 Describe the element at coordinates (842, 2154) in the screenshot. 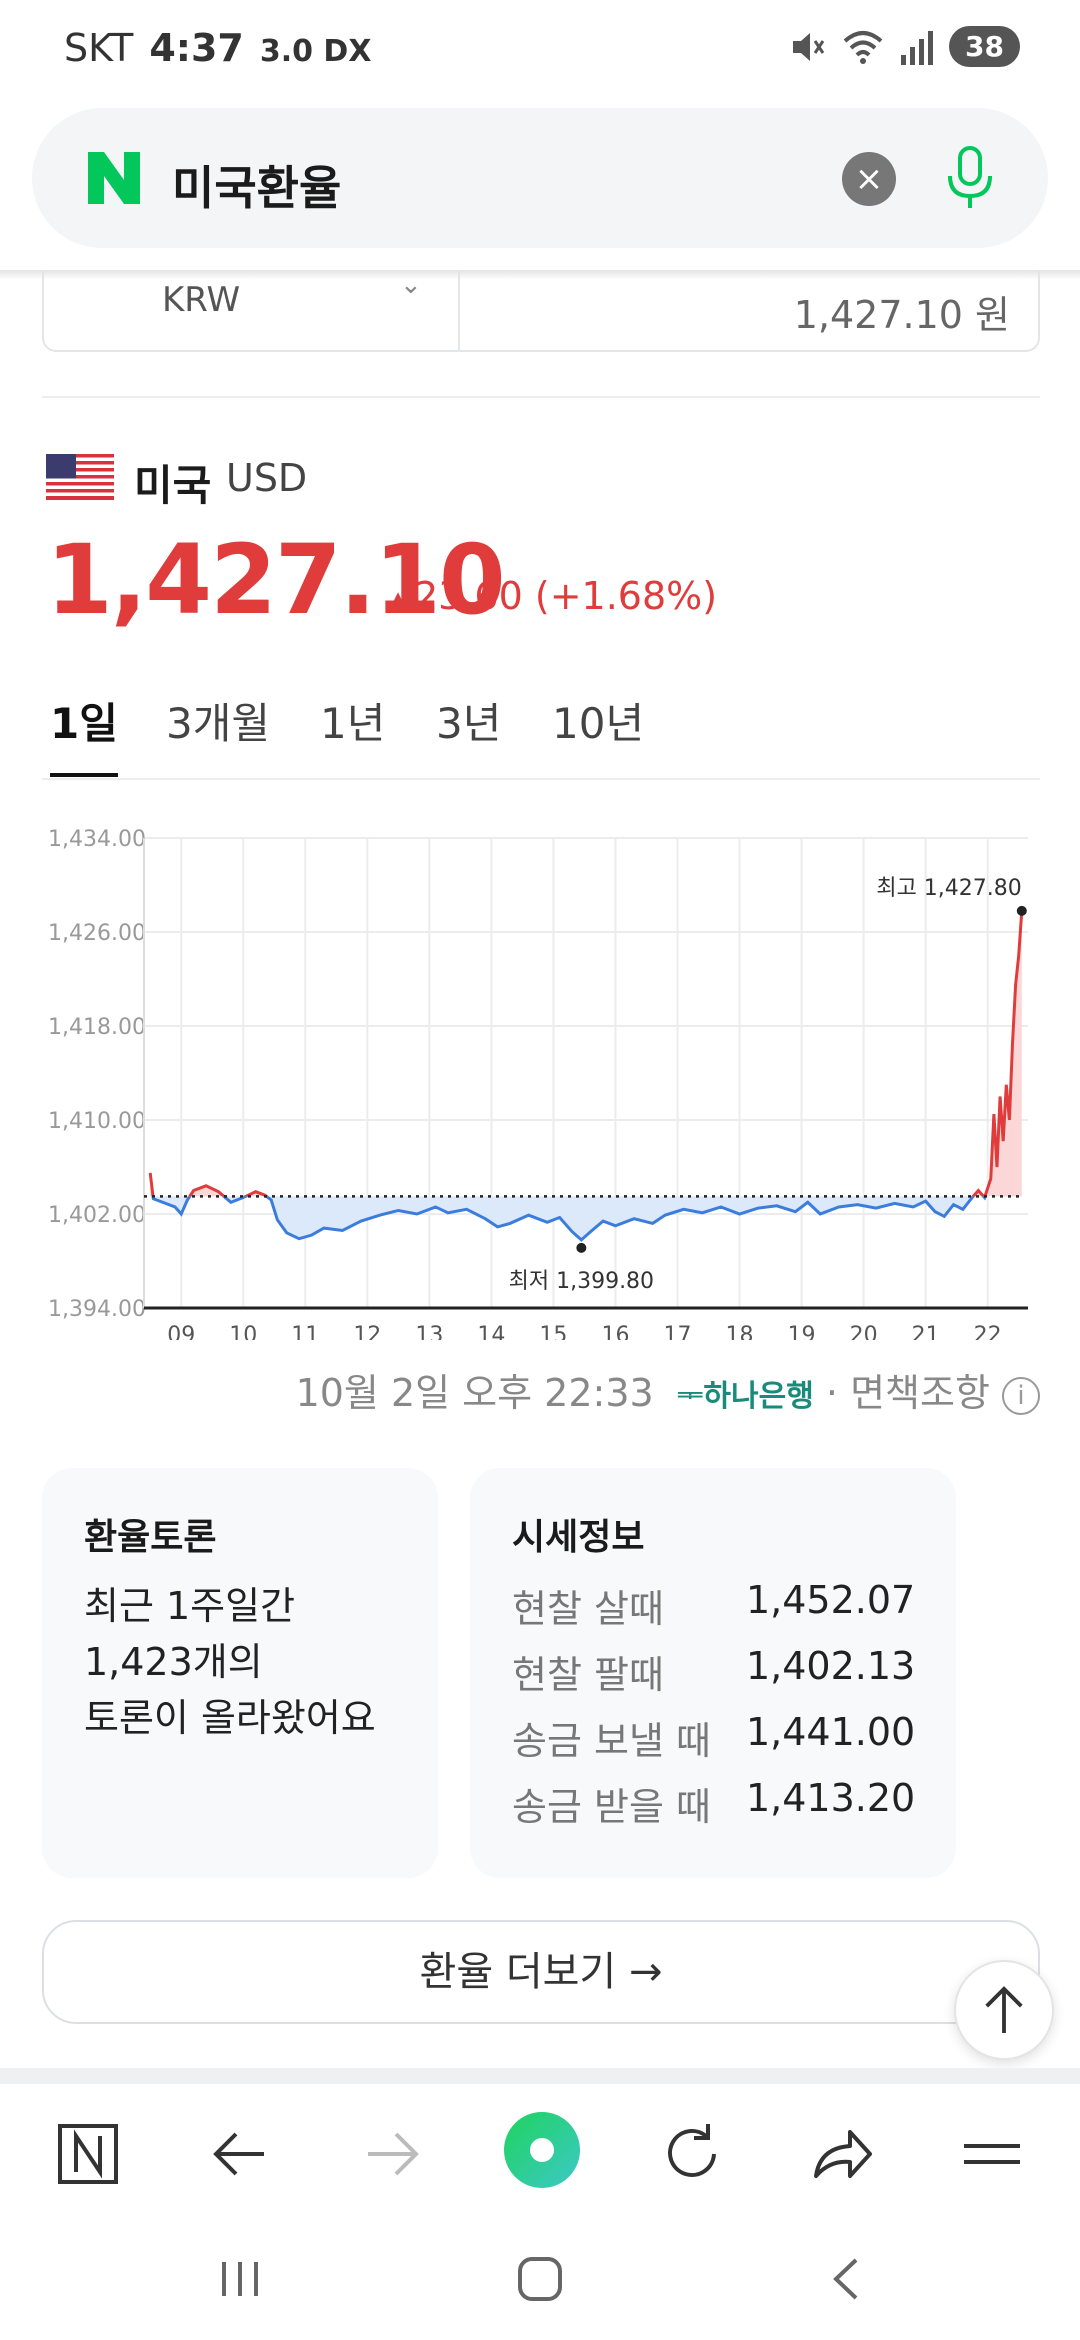

I see `share-icon` at that location.